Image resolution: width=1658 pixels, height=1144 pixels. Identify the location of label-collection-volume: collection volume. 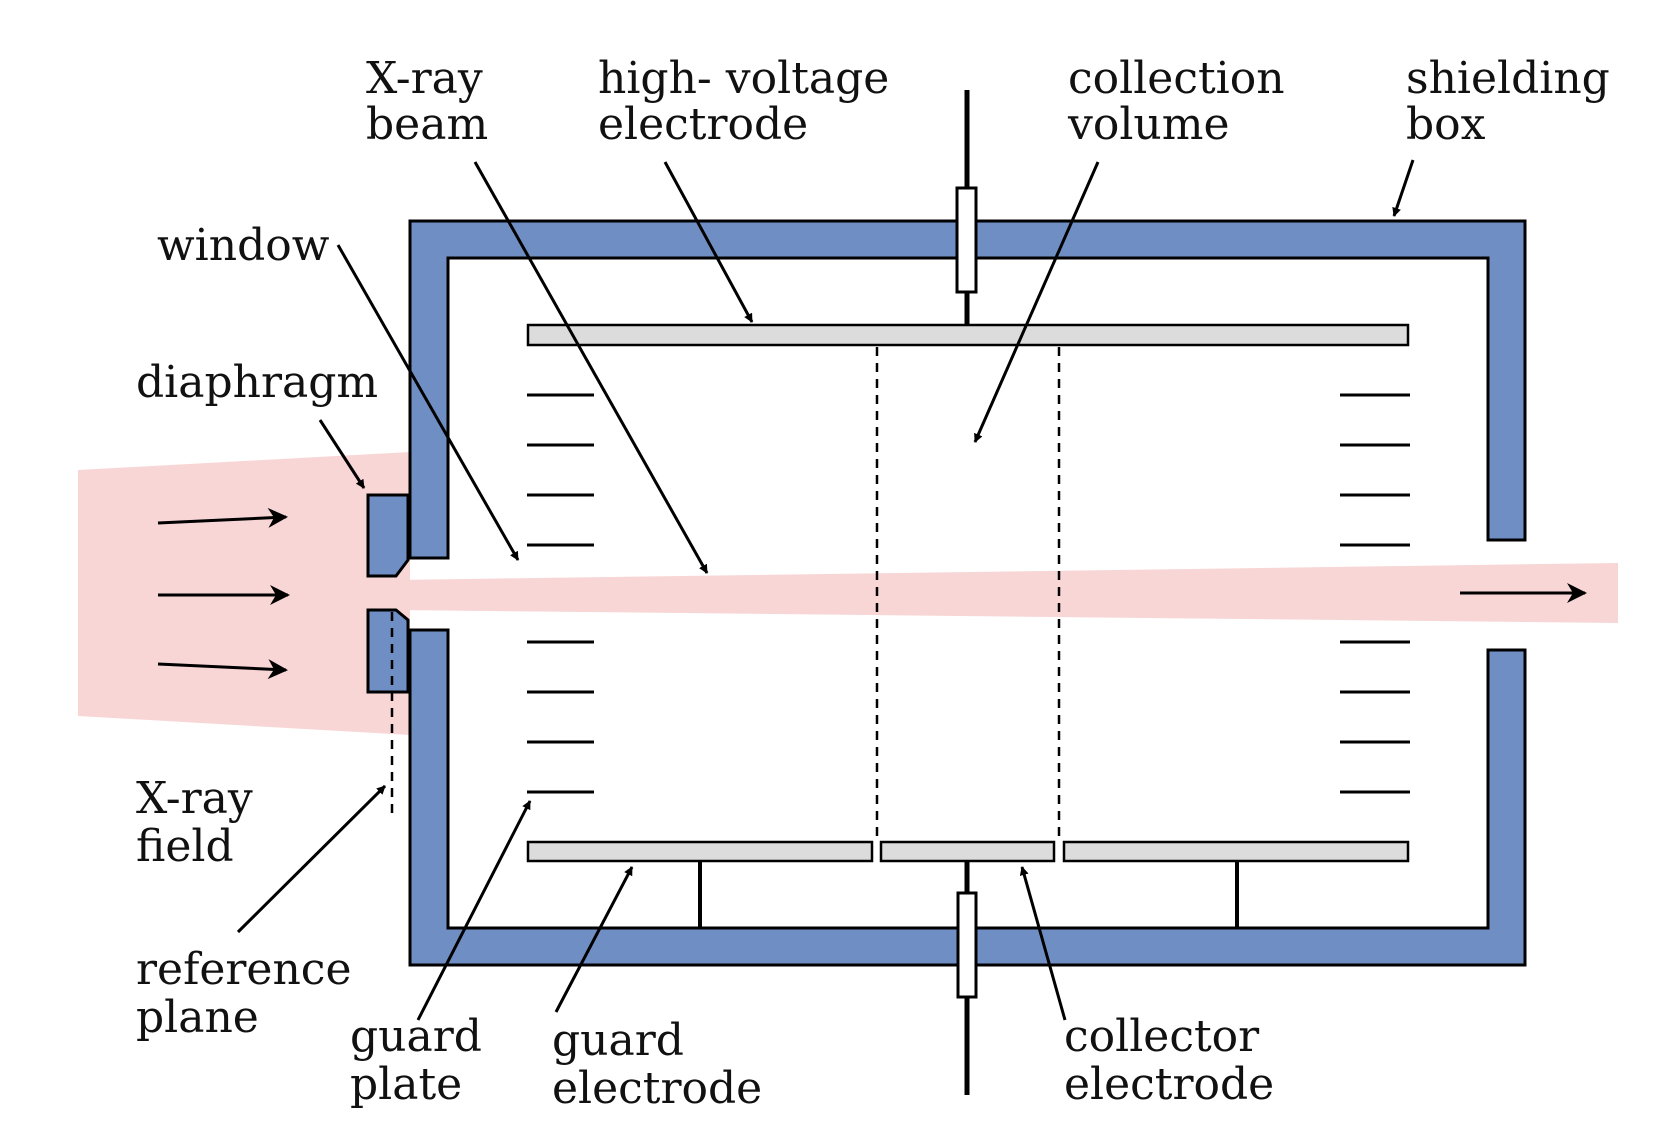
(1183, 101).